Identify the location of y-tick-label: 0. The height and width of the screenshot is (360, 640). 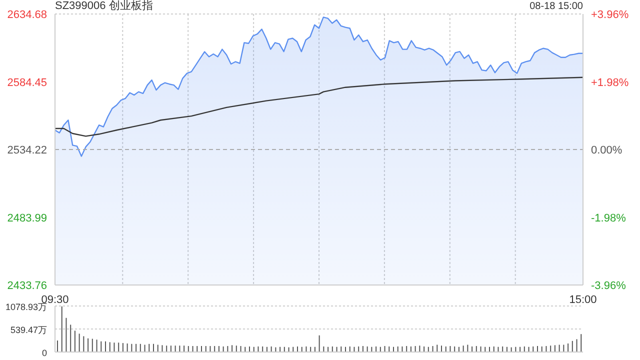
(44, 353).